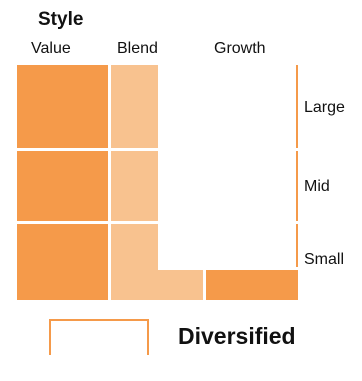 The width and height of the screenshot is (362, 381). Describe the element at coordinates (51, 48) in the screenshot. I see `column-label-value: Value` at that location.